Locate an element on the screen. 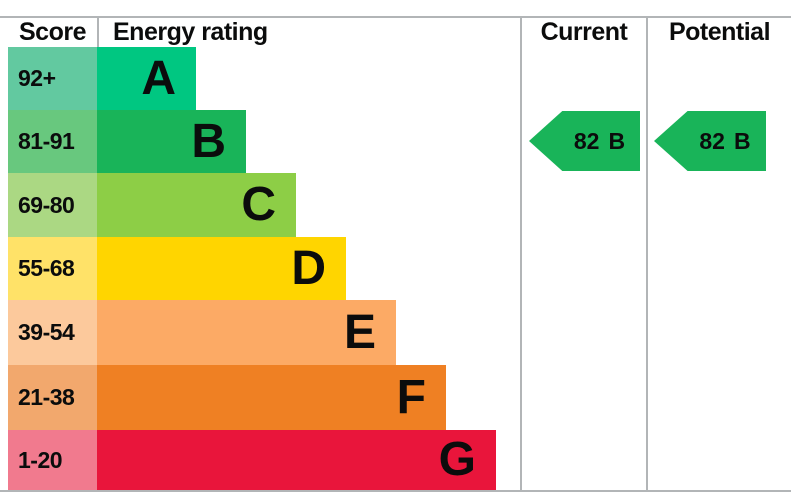 Image resolution: width=791 pixels, height=501 pixels. table-top-border is located at coordinates (395, 17).